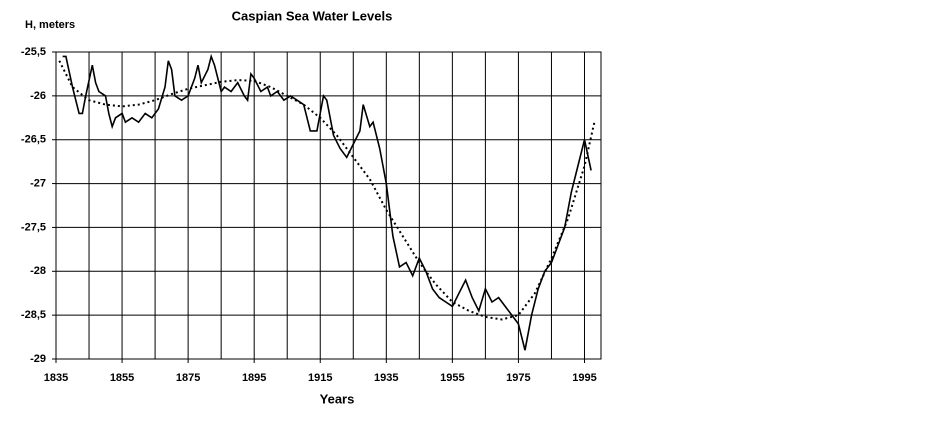 This screenshot has width=935, height=421. What do you see at coordinates (56, 378) in the screenshot?
I see `x-tick-label: 1835` at bounding box center [56, 378].